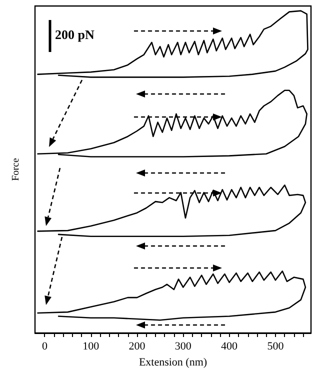 The height and width of the screenshot is (386, 320). Describe the element at coordinates (137, 346) in the screenshot. I see `x-tick-label: 200` at that location.